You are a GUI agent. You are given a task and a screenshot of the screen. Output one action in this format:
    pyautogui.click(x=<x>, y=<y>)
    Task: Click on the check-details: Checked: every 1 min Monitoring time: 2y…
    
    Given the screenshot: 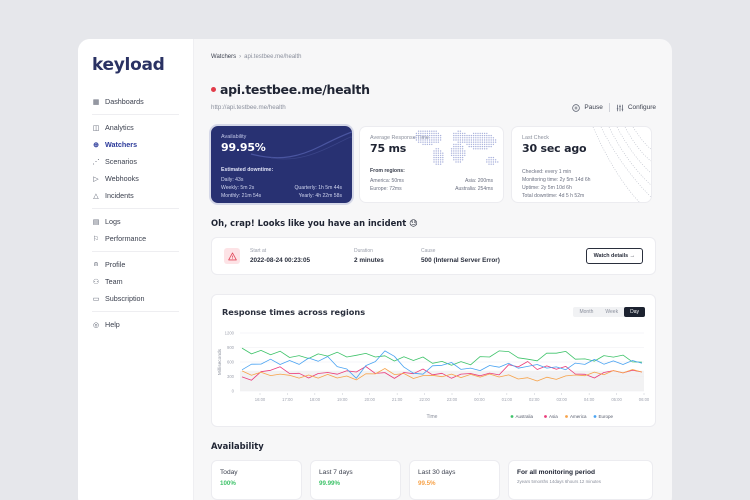 What is the action you would take?
    pyautogui.click(x=581, y=184)
    